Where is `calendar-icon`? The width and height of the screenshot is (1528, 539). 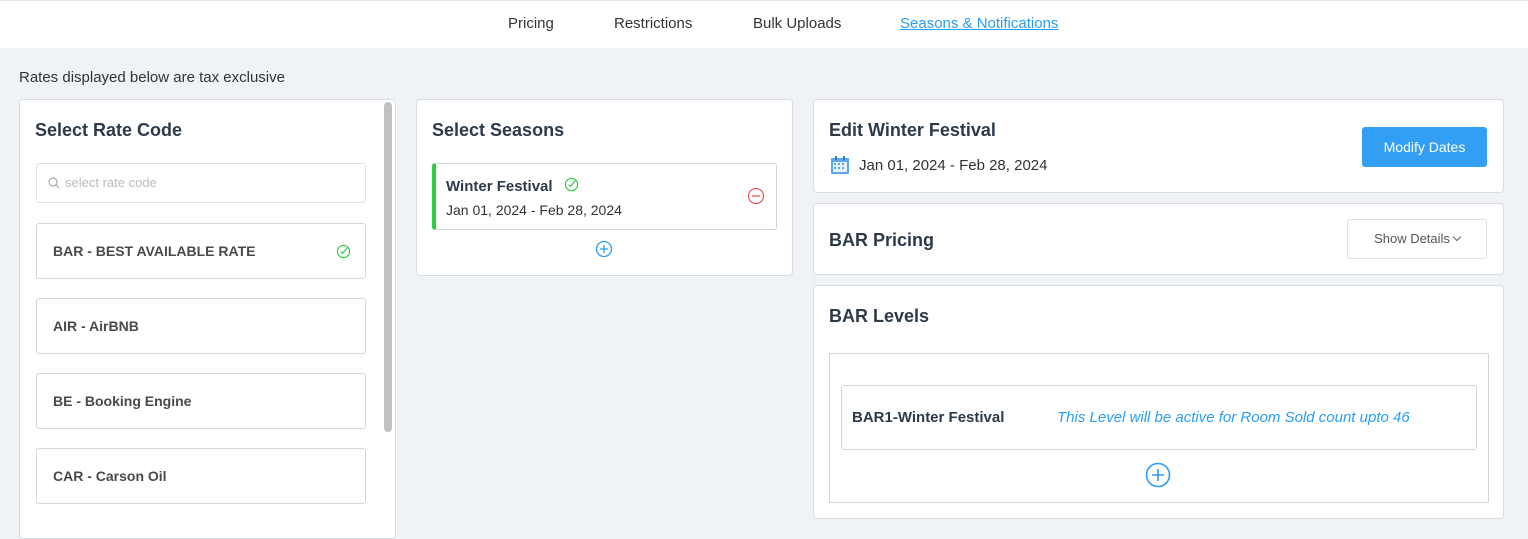
calendar-icon is located at coordinates (840, 165).